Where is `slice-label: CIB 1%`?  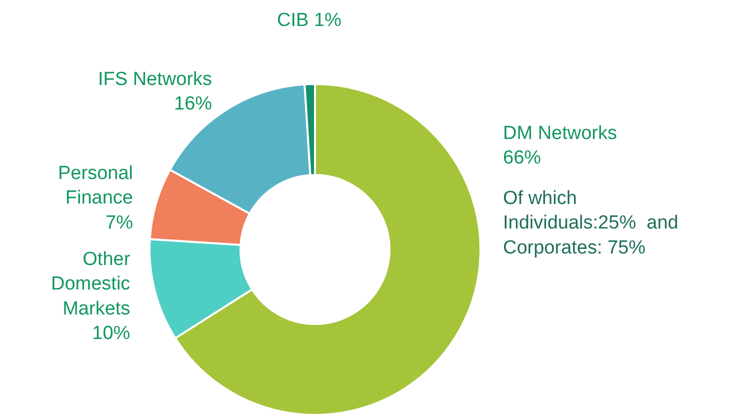
slice-label: CIB 1% is located at coordinates (309, 20).